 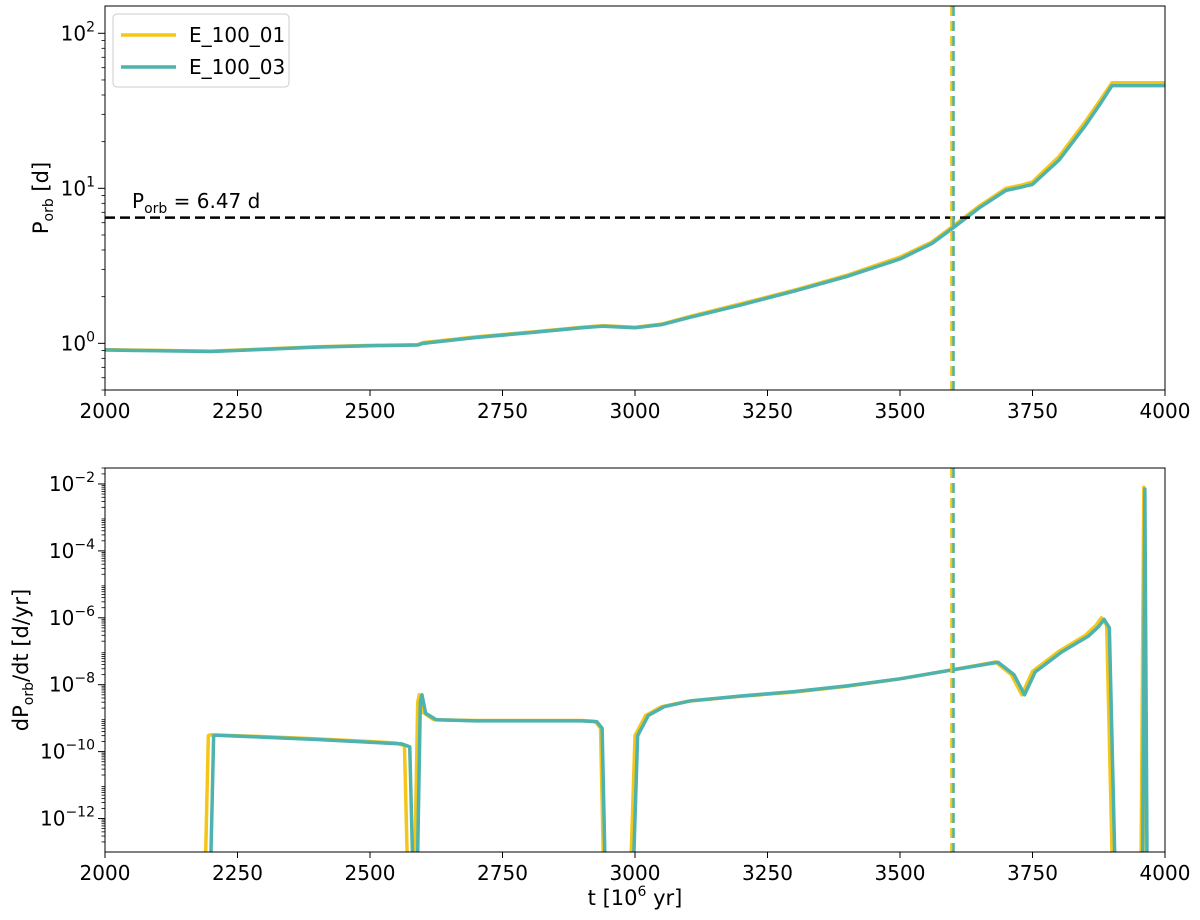 I want to click on top-y-axis: 10⁰ 10¹ 10², so click(x=83, y=205).